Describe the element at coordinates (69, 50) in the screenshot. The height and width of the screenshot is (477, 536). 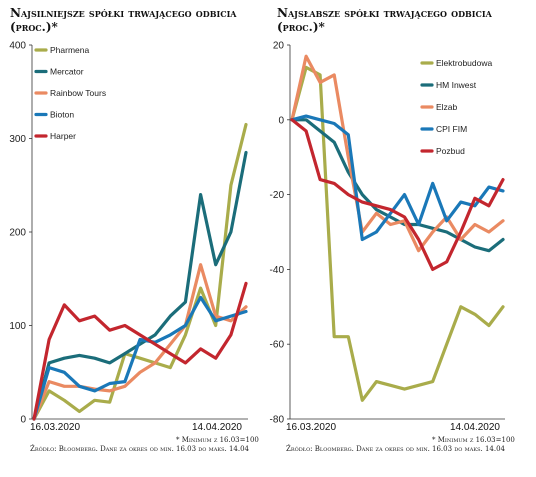
I see `legend-label: Pharmena` at that location.